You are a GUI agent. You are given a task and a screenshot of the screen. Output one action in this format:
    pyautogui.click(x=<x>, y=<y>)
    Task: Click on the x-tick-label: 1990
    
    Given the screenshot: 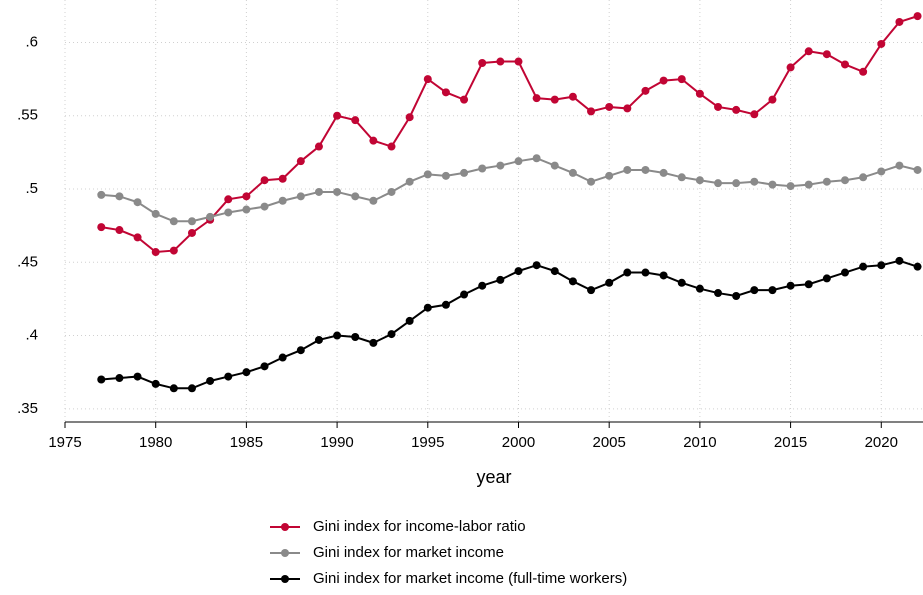 What is the action you would take?
    pyautogui.click(x=336, y=442)
    